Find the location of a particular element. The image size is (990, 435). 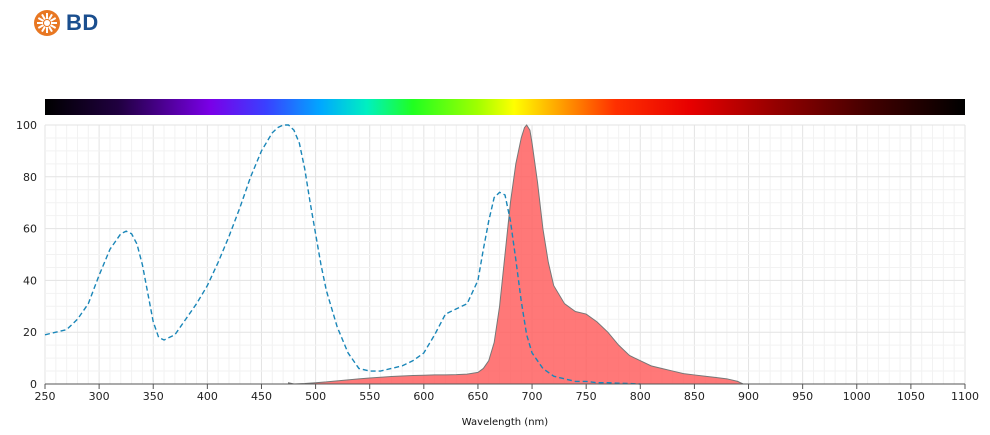

x-tick-label: 850 is located at coordinates (694, 396).